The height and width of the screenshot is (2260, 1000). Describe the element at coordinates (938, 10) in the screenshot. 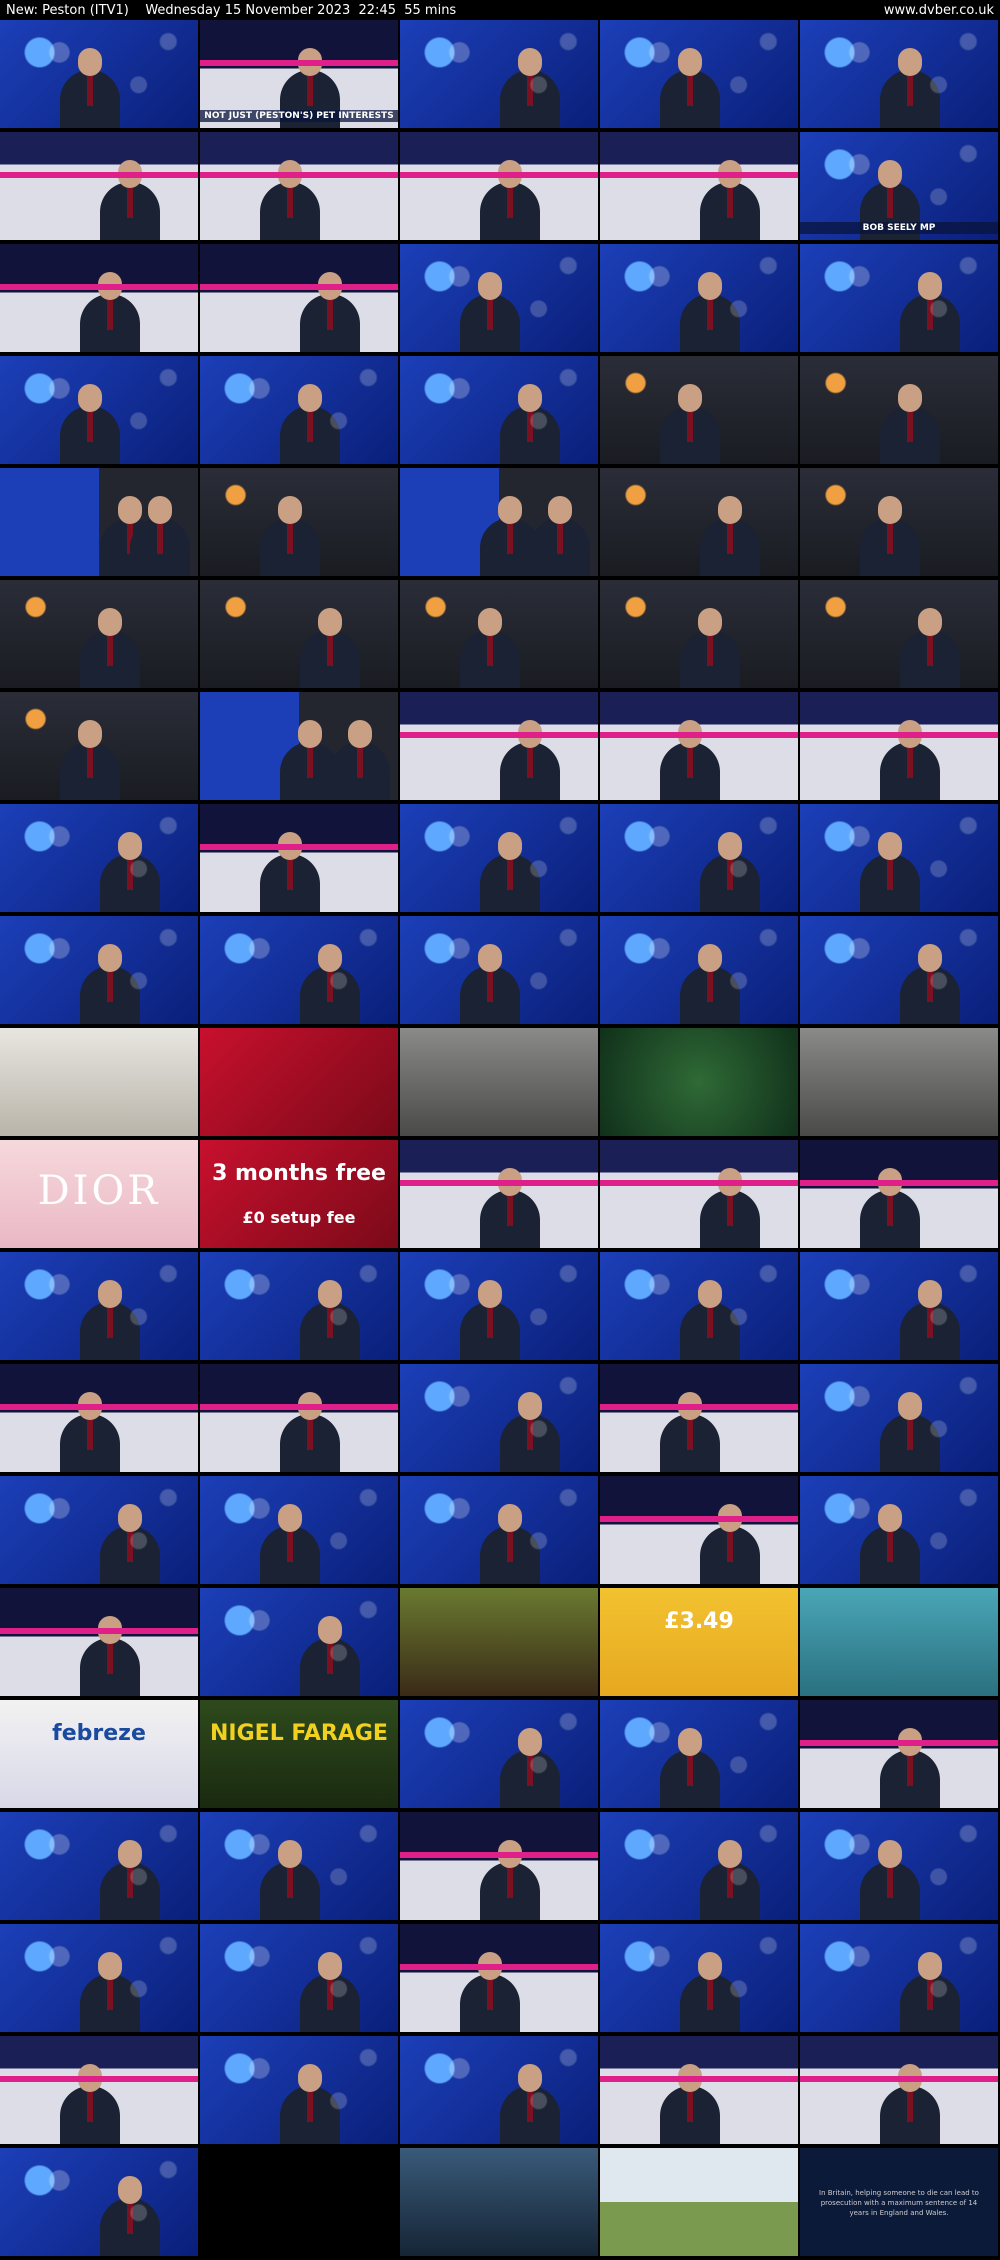

I see `site-link: www.dvber.co.uk` at that location.